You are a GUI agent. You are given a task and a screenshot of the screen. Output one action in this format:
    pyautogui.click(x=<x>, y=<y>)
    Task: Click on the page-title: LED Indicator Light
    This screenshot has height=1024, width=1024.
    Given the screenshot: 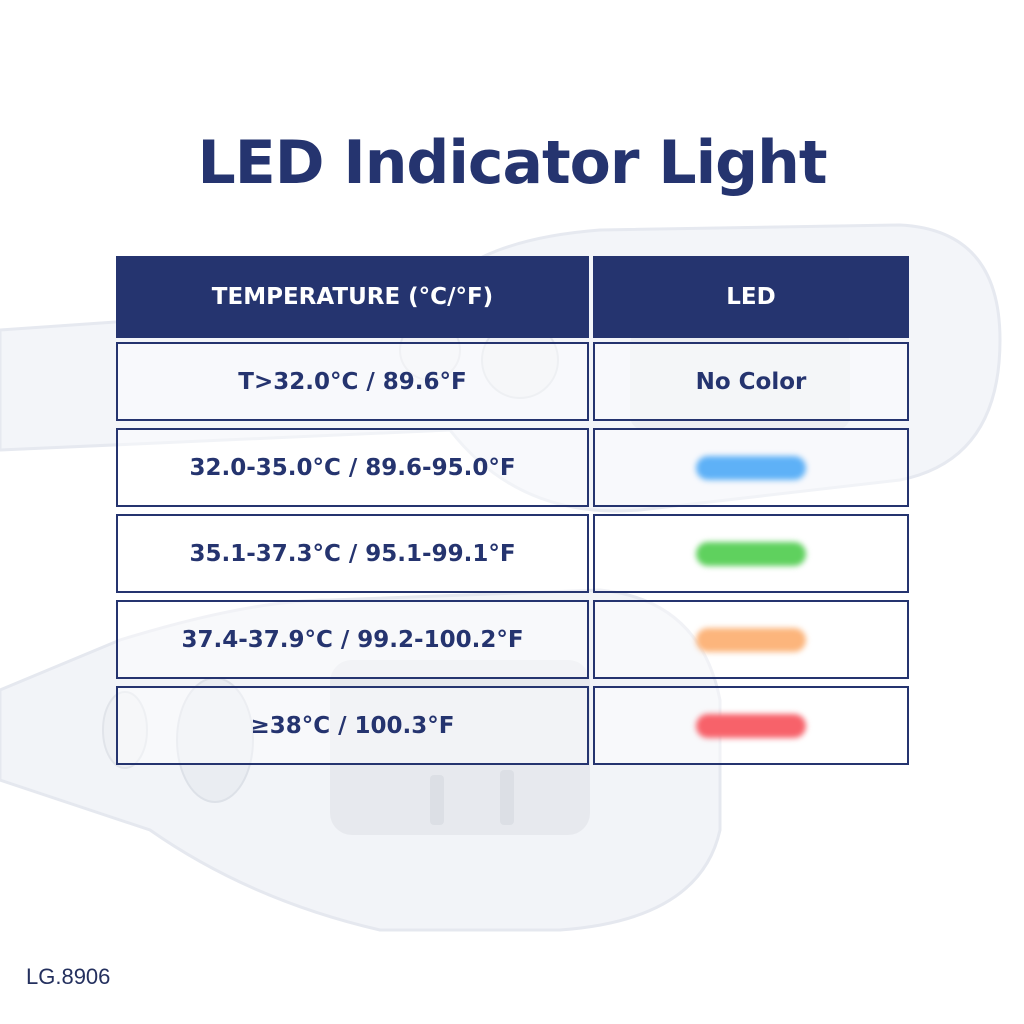 What is the action you would take?
    pyautogui.click(x=512, y=163)
    